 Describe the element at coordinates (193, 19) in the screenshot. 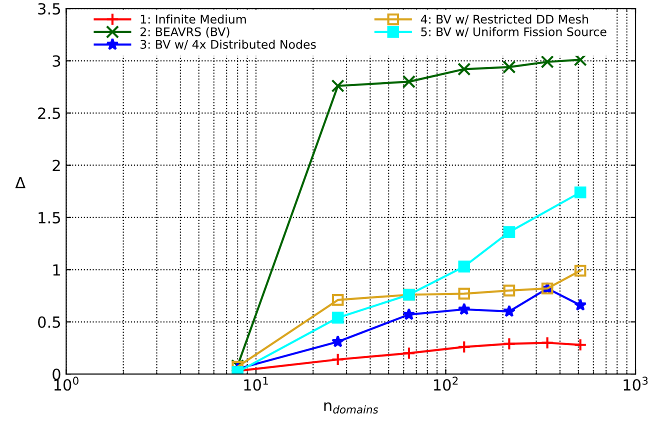

I see `legend-label: 1: Infinite Medium` at that location.